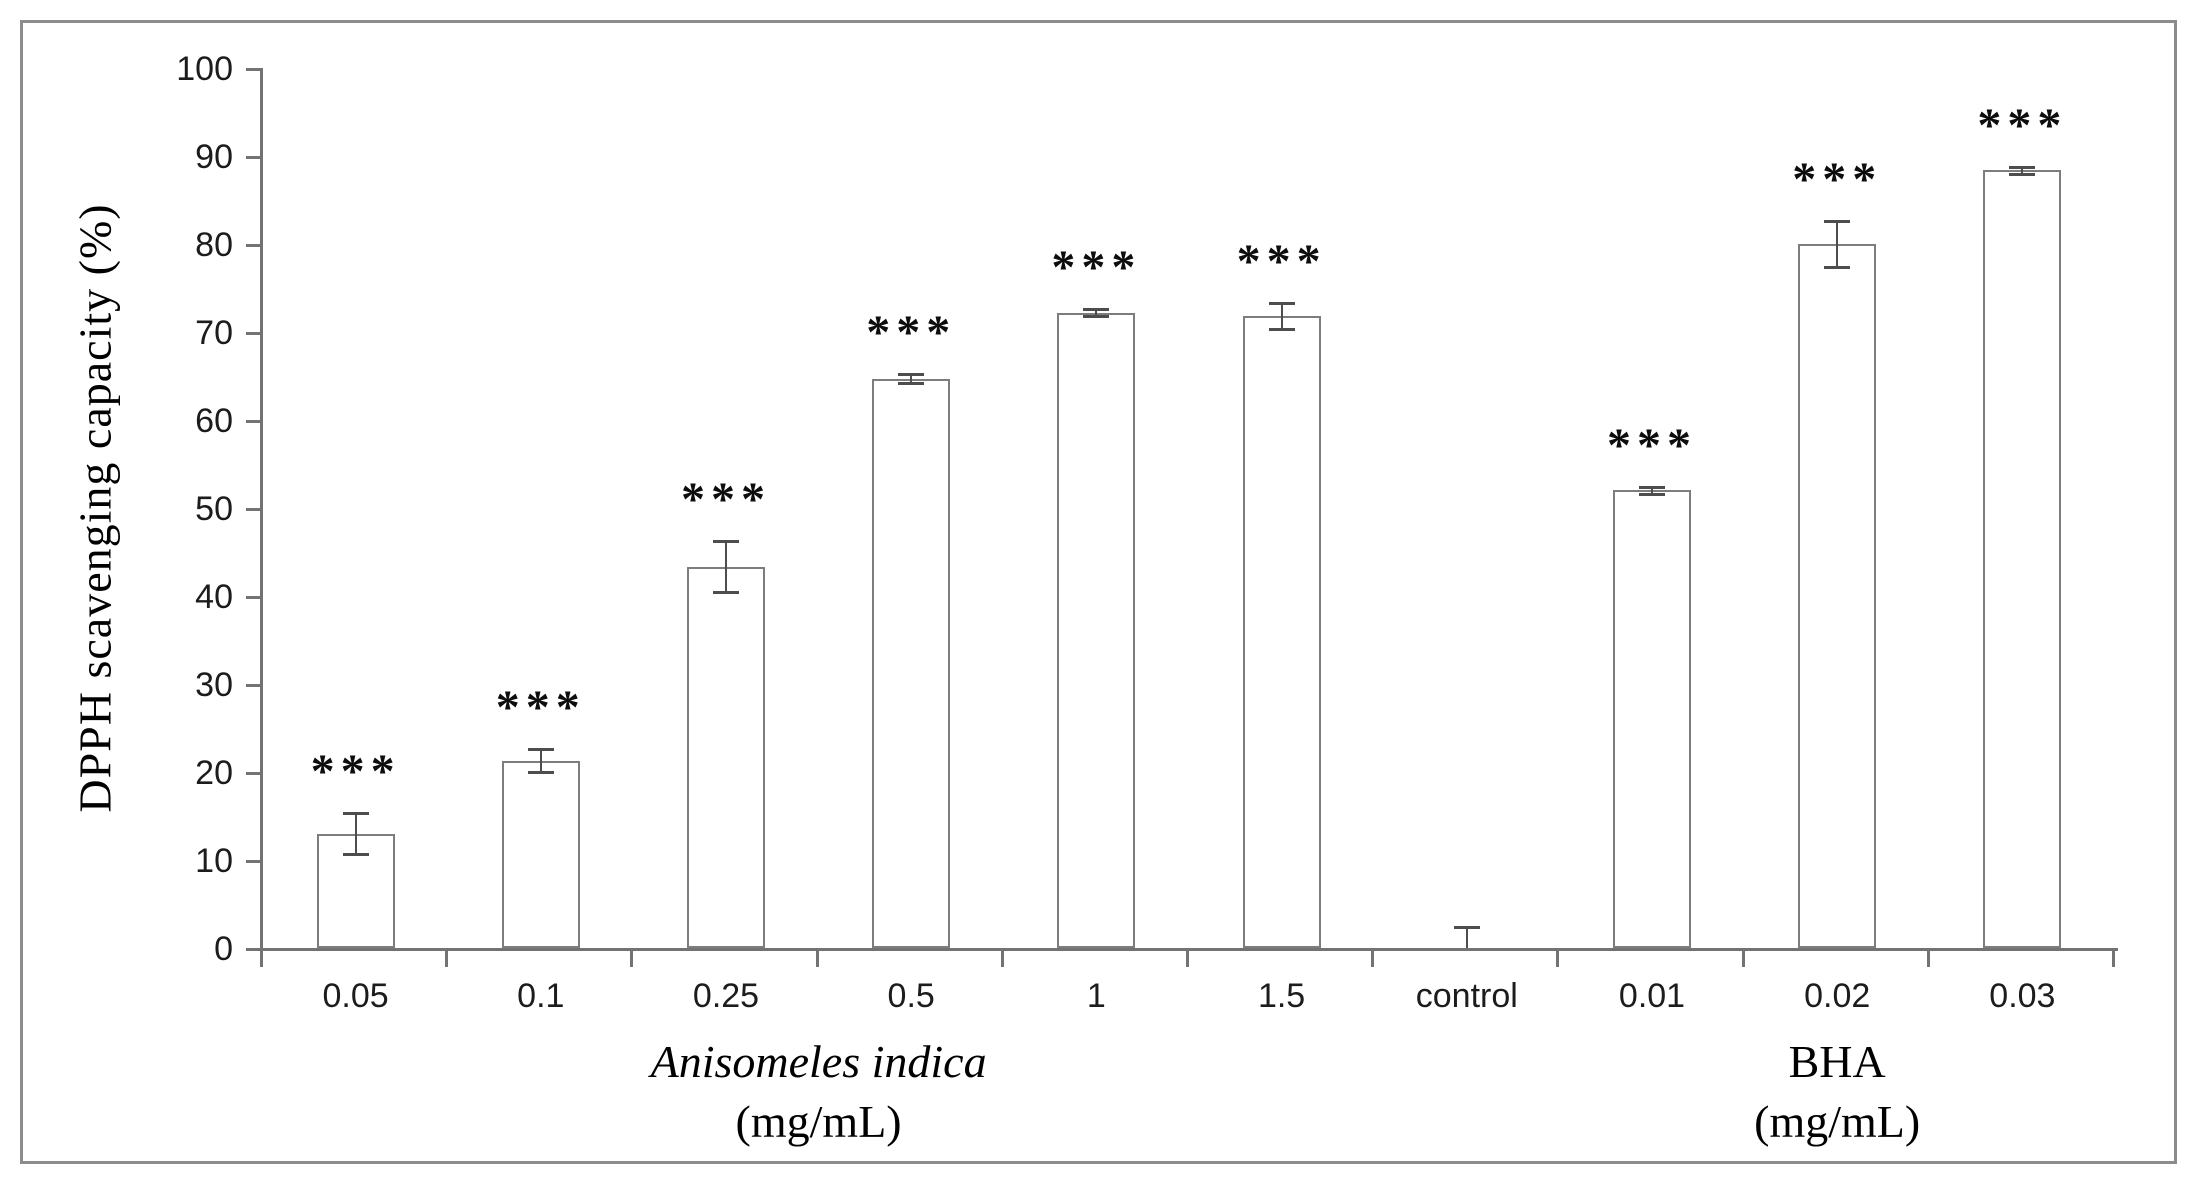 This screenshot has width=2201, height=1189. Describe the element at coordinates (911, 996) in the screenshot. I see `category-label: 0.5` at that location.